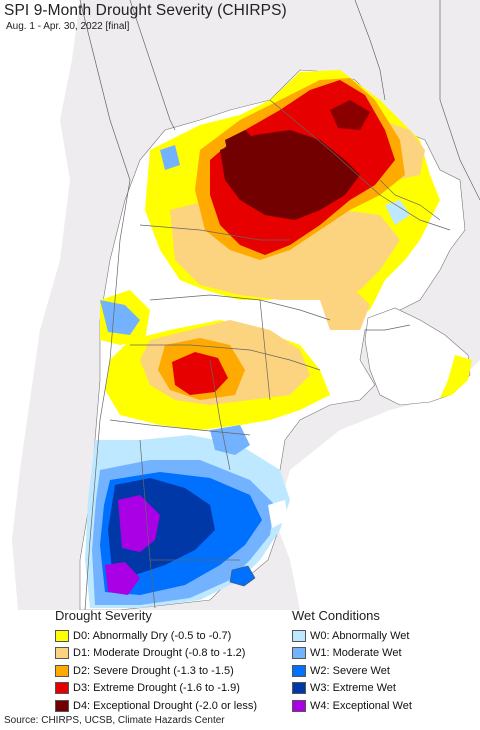 The height and width of the screenshot is (730, 480). I want to click on legend-label-w0: W0: Abnormally Wet, so click(360, 635).